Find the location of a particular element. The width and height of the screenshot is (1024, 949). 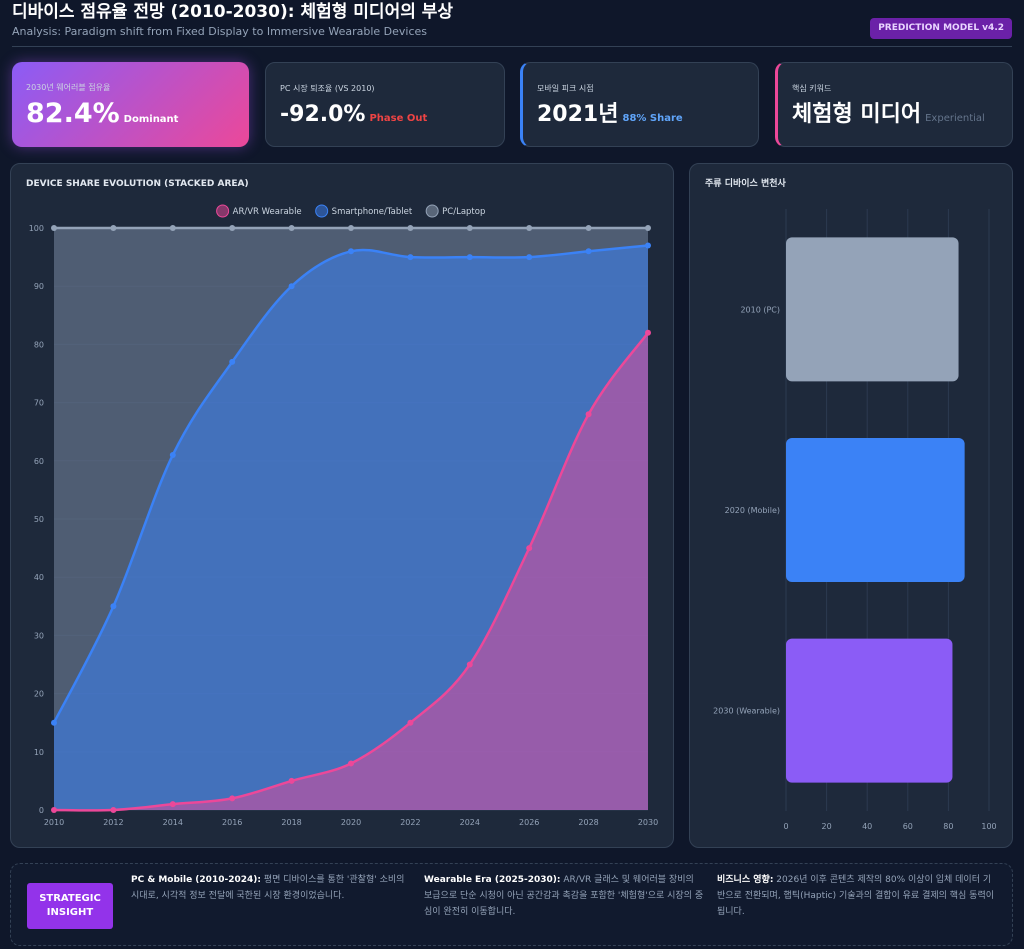

kpi-sub: 88% Share is located at coordinates (652, 118).